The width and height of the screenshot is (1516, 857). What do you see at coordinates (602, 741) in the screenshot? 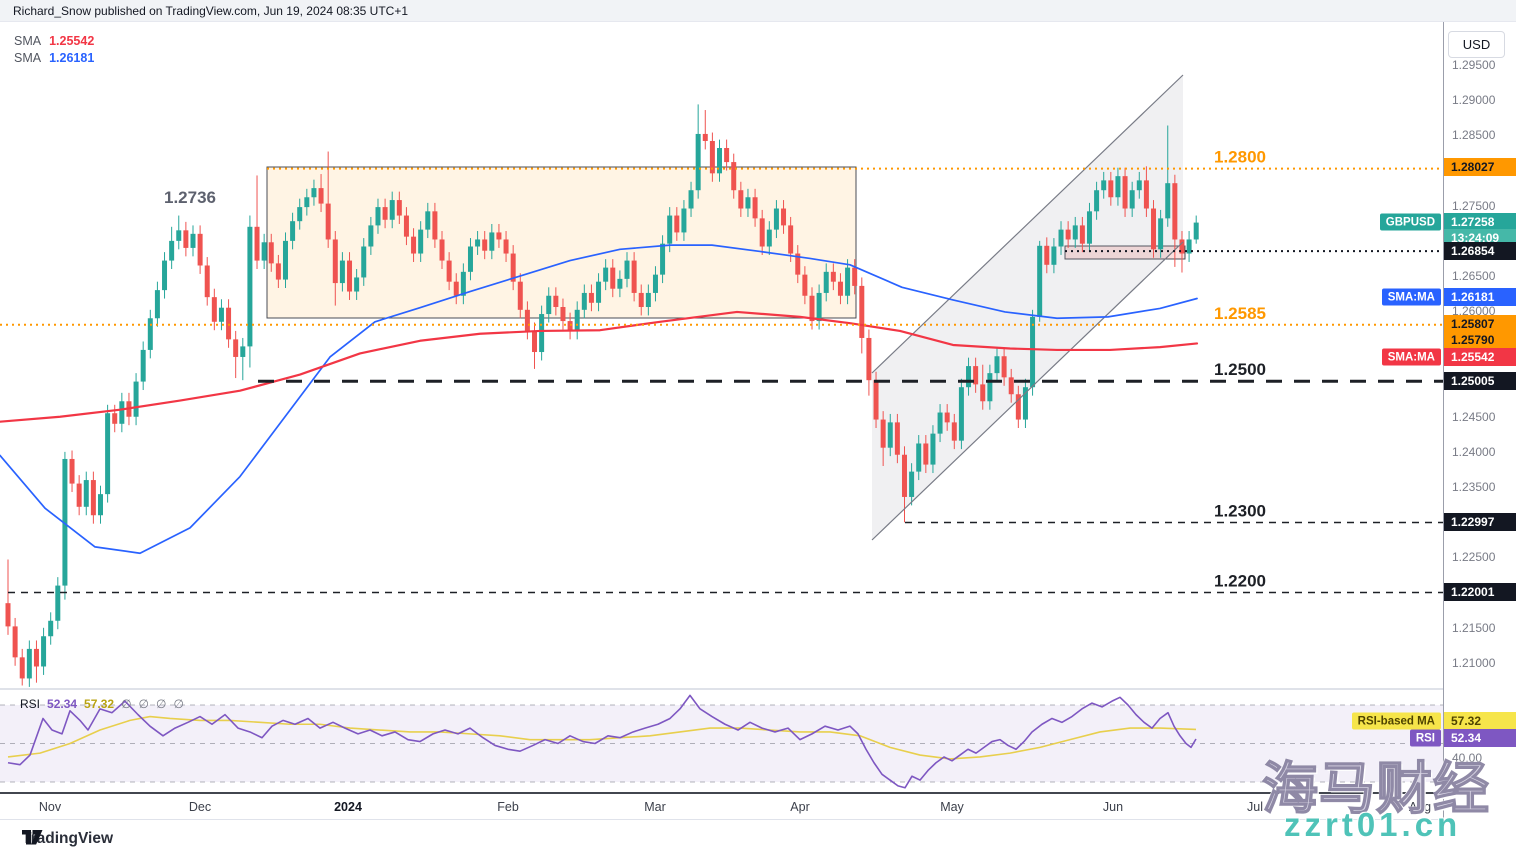
I see `rsi-line` at bounding box center [602, 741].